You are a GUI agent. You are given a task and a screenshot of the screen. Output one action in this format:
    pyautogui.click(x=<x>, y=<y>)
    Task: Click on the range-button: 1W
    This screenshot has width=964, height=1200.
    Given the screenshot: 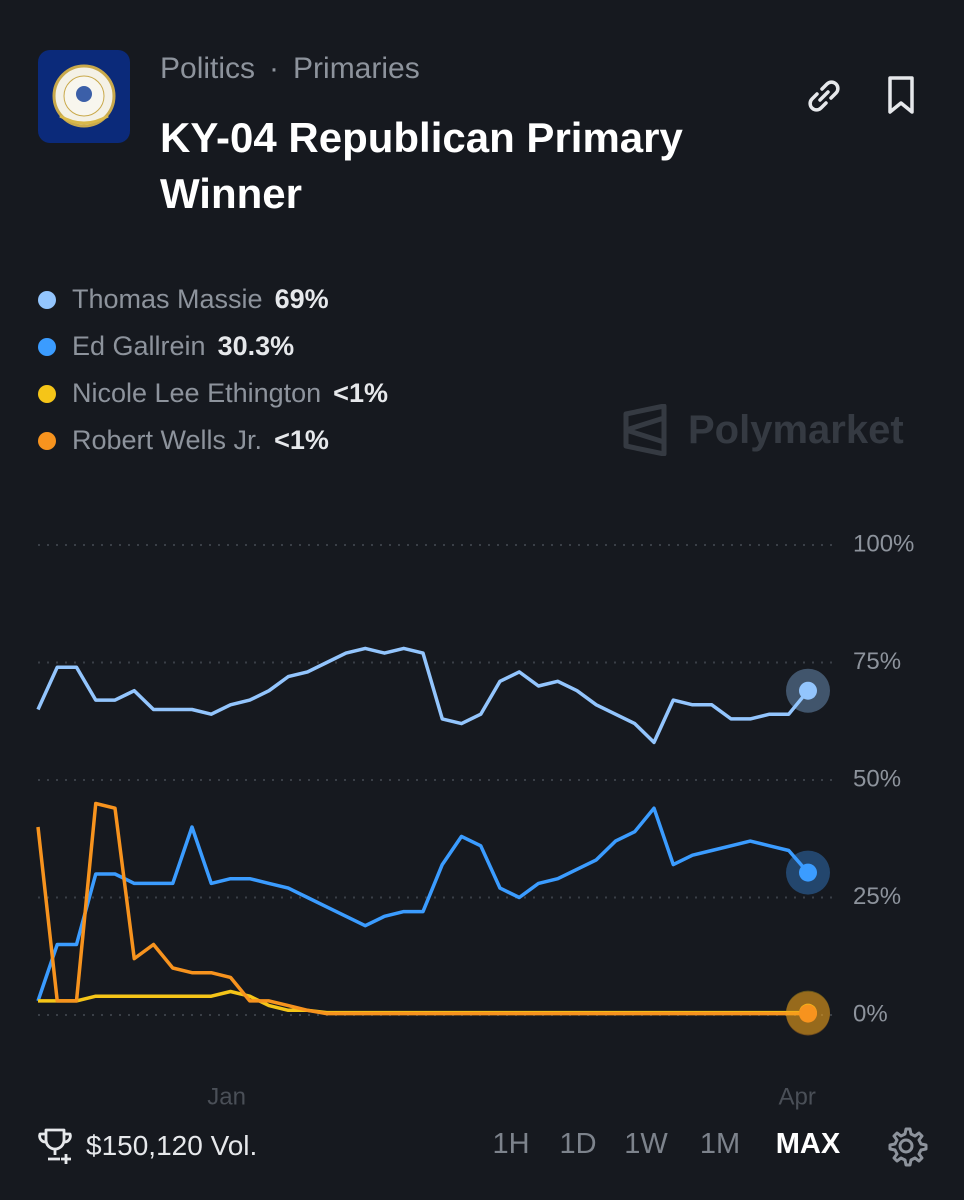 What is the action you would take?
    pyautogui.click(x=646, y=1144)
    